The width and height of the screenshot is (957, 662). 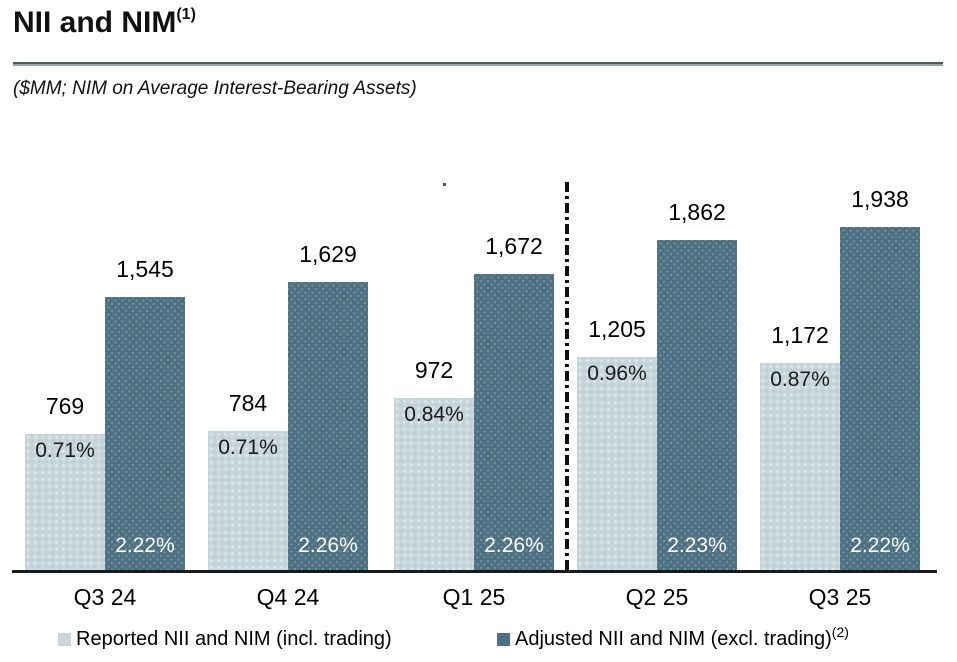 What do you see at coordinates (800, 466) in the screenshot?
I see `reported-bar-q3-25: 0.87%` at bounding box center [800, 466].